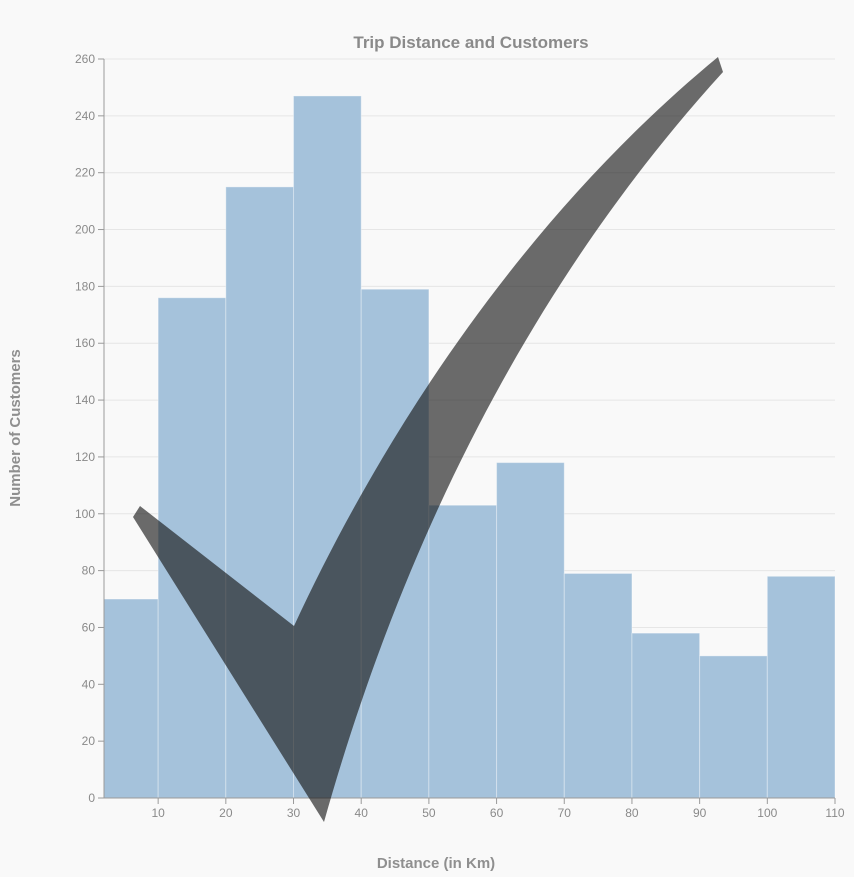 This screenshot has height=877, width=854. What do you see at coordinates (429, 813) in the screenshot?
I see `x-tick-label: 50` at bounding box center [429, 813].